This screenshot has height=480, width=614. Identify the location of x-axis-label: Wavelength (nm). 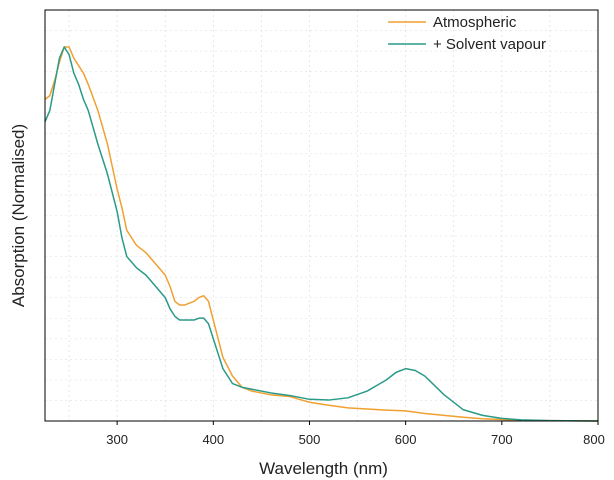
(323, 468).